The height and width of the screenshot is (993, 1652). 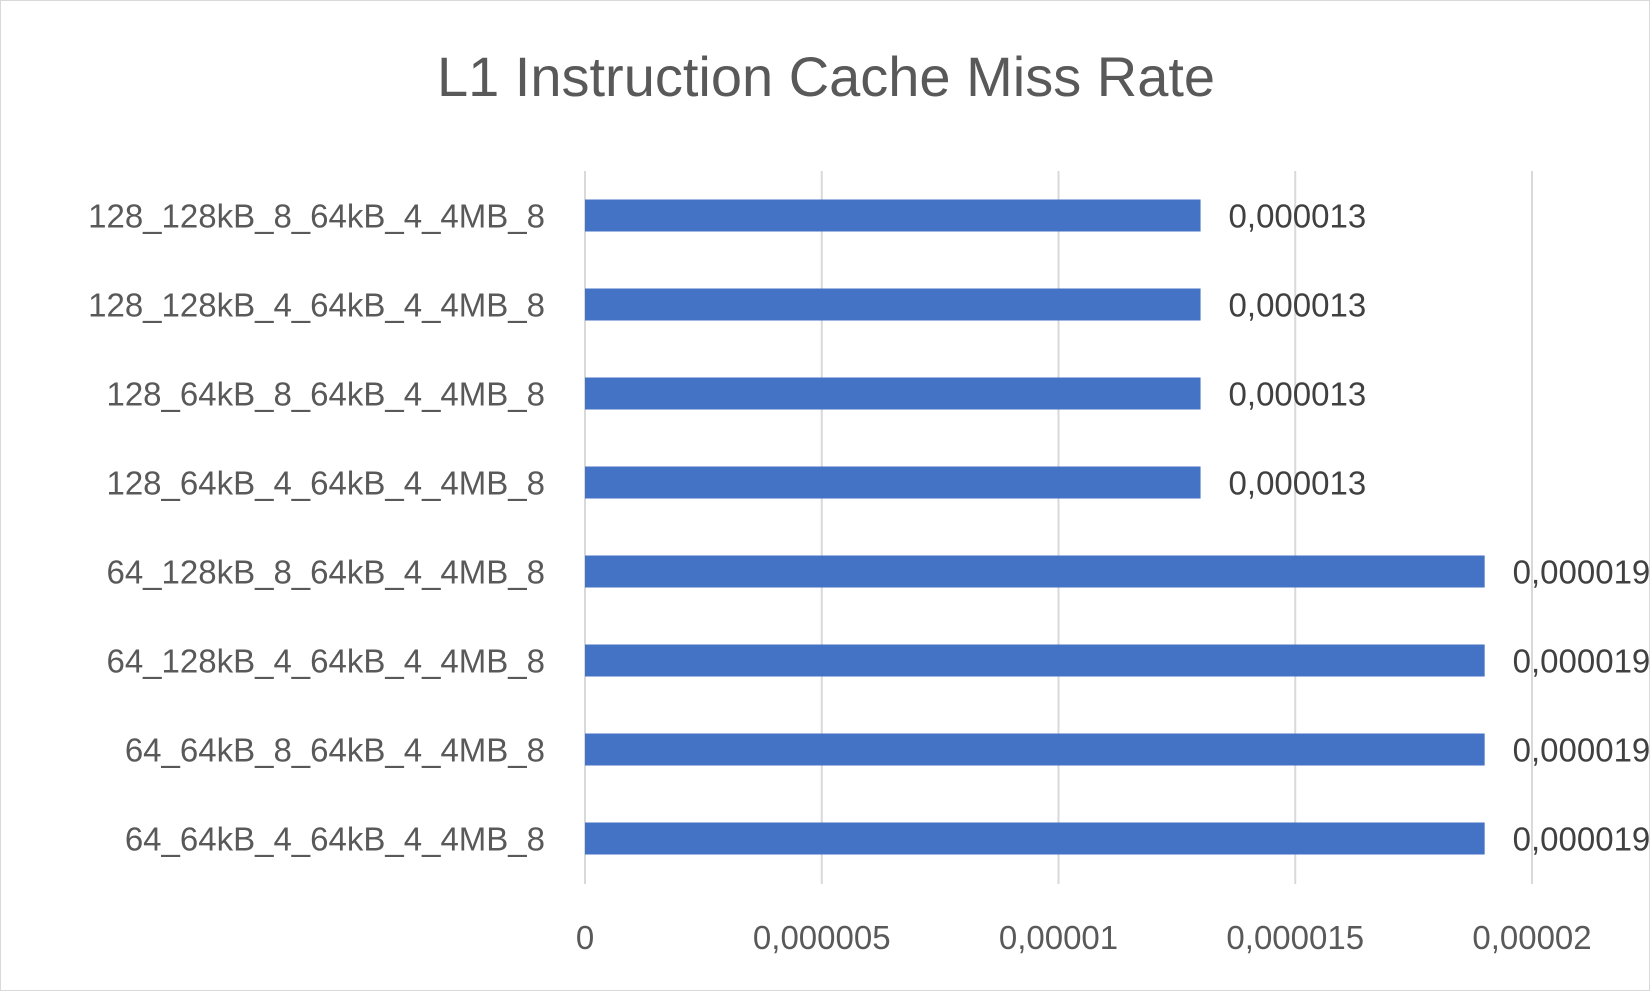 I want to click on x-tick-label: 0, so click(x=585, y=937).